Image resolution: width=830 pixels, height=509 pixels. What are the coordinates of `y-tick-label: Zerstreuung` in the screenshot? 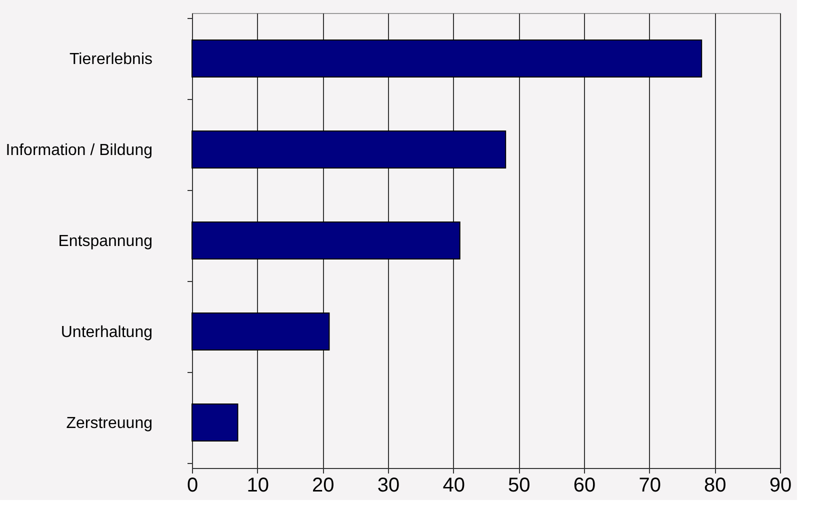 It's located at (109, 423).